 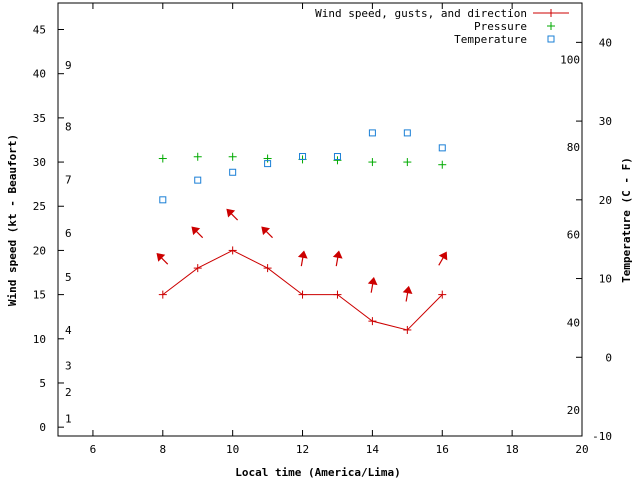 What do you see at coordinates (93, 449) in the screenshot?
I see `x-tick-label: 6` at bounding box center [93, 449].